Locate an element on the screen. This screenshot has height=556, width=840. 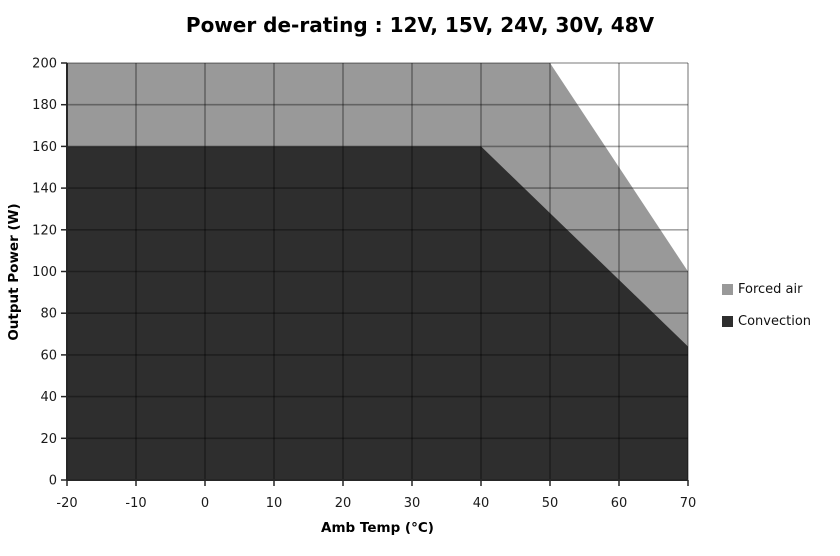
legend-item-convection: Convection is located at coordinates (766, 321).